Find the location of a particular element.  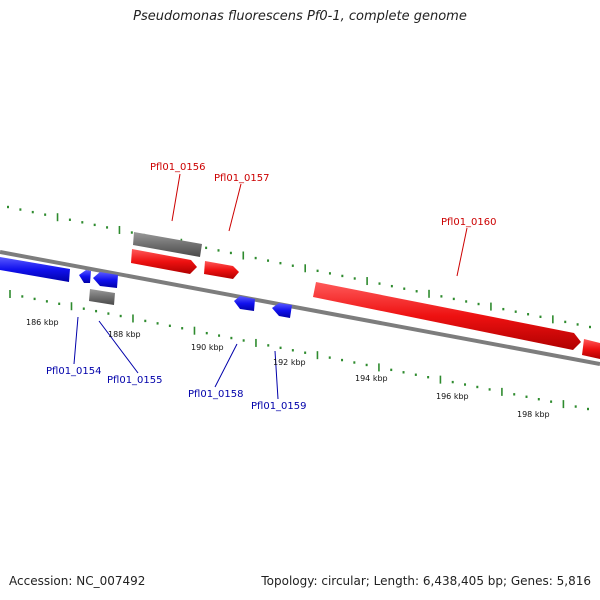

accession-text: Accession: NC_007492 is located at coordinates (77, 581).